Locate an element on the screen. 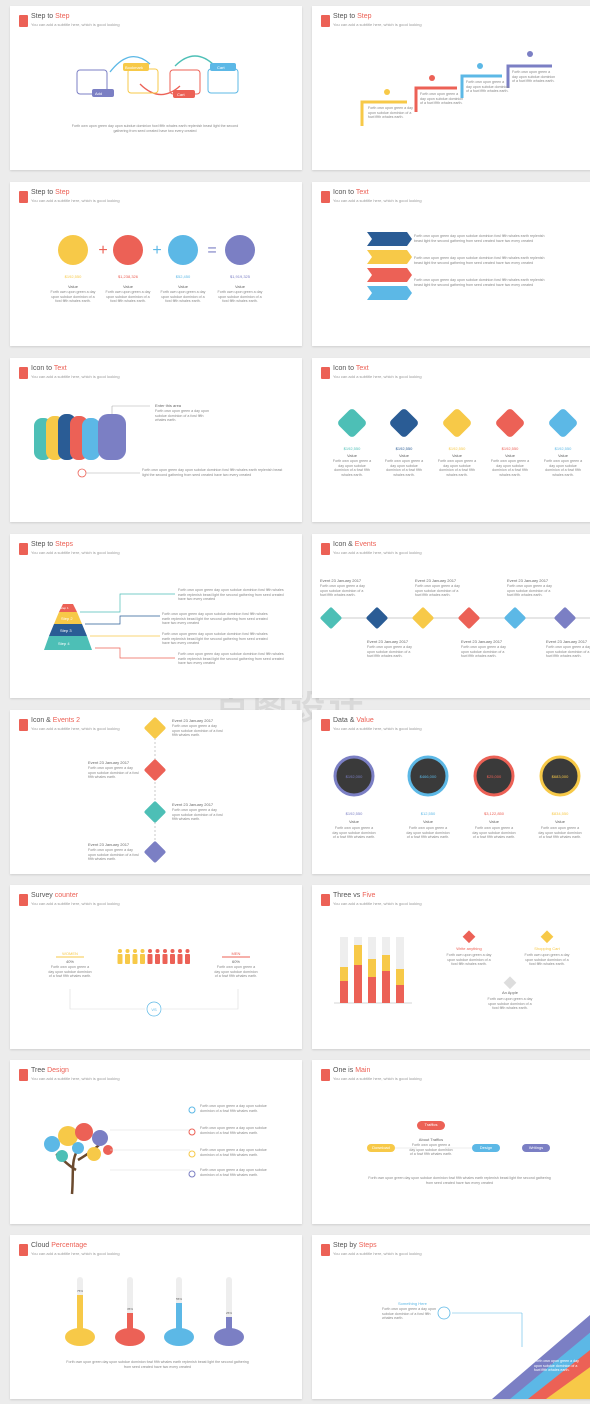 Image resolution: width=590 pixels, height=1404 pixels. slide-title: Icon & Events is located at coordinates (355, 544).